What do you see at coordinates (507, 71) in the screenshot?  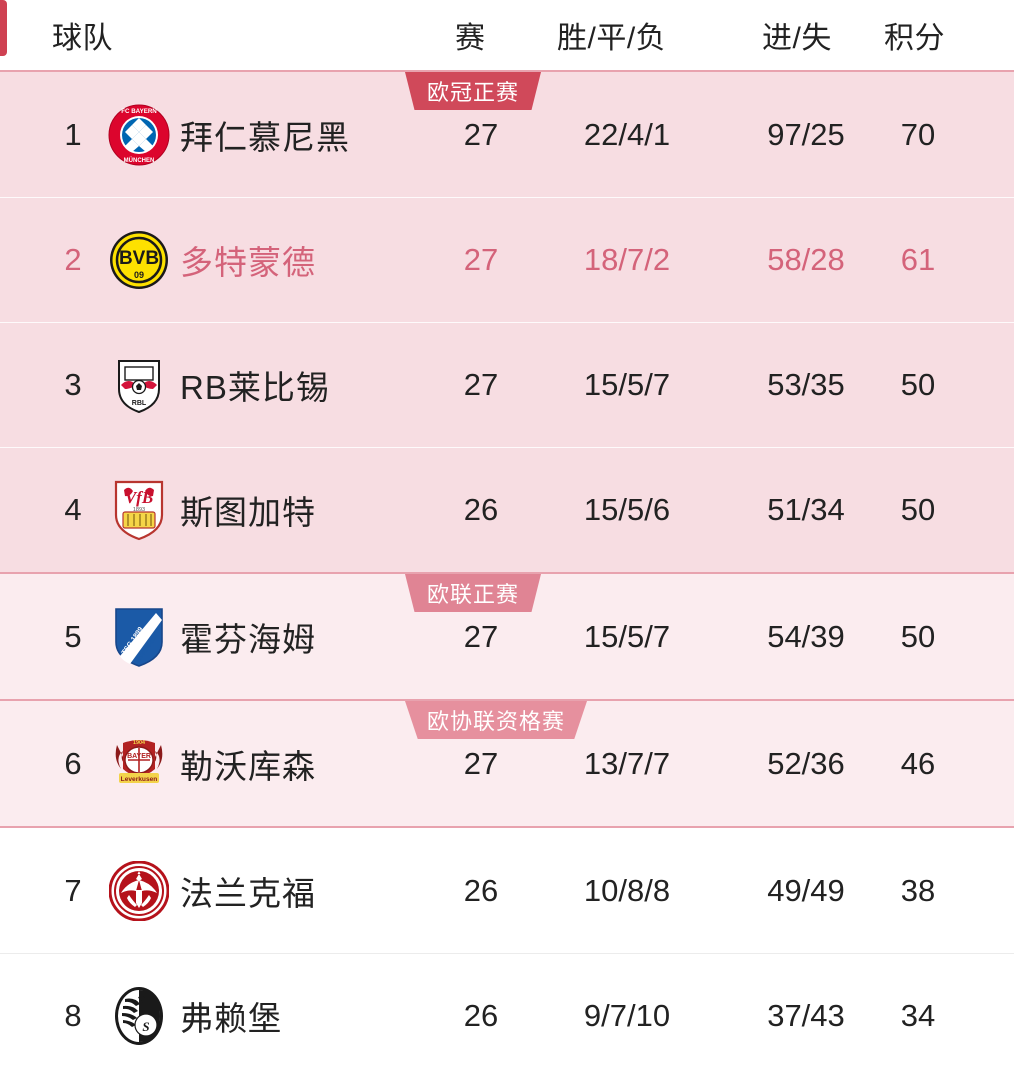 I see `zone-divider-champions-league` at bounding box center [507, 71].